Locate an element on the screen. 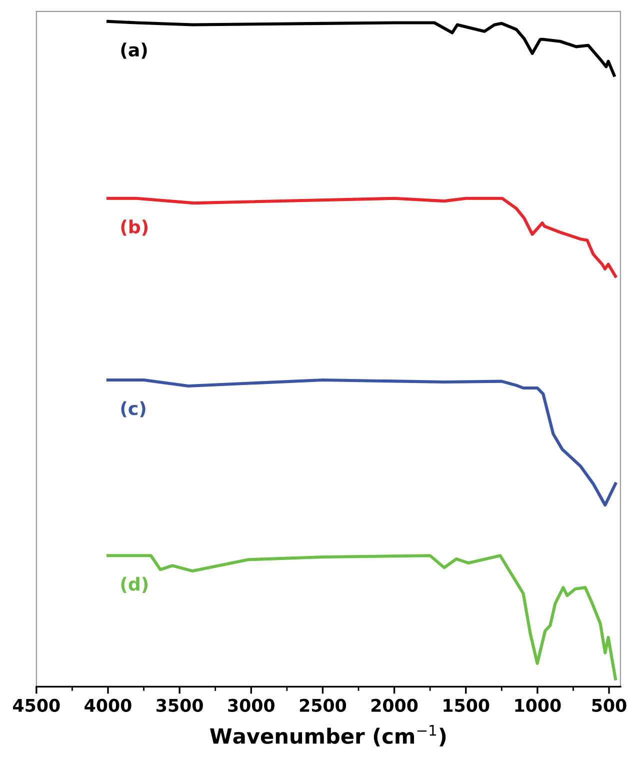 The width and height of the screenshot is (628, 763). x-tick-label: 2000 is located at coordinates (395, 705).